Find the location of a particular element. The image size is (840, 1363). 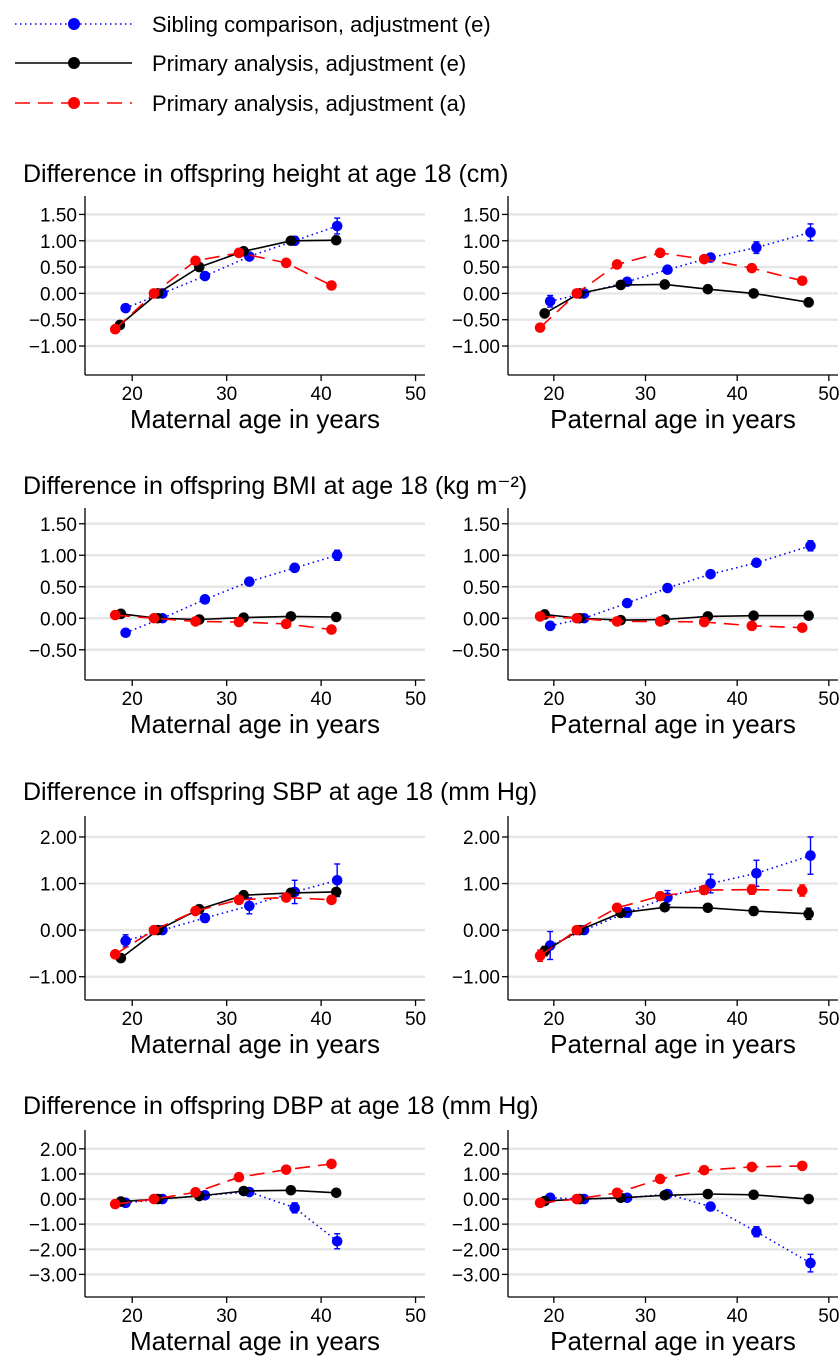

y-tick-label-sbp-maternal-1: 0.00 is located at coordinates (58, 931).